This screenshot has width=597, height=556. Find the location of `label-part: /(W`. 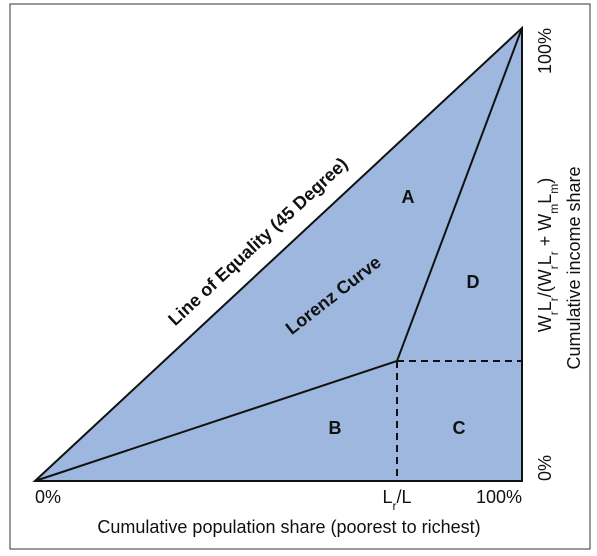

label-part: /(W is located at coordinates (545, 283).